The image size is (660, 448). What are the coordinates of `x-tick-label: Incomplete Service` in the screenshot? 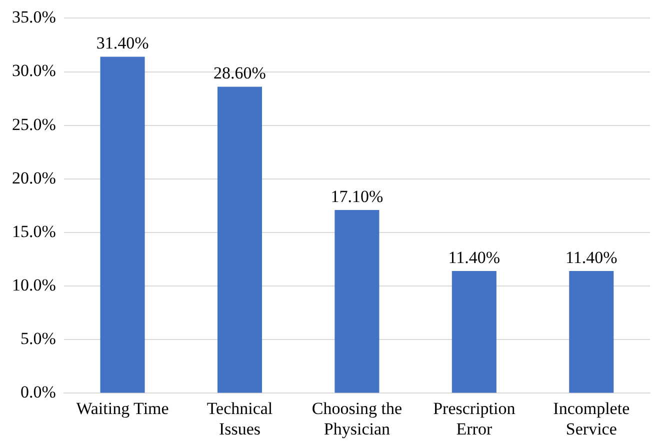 It's located at (591, 418).